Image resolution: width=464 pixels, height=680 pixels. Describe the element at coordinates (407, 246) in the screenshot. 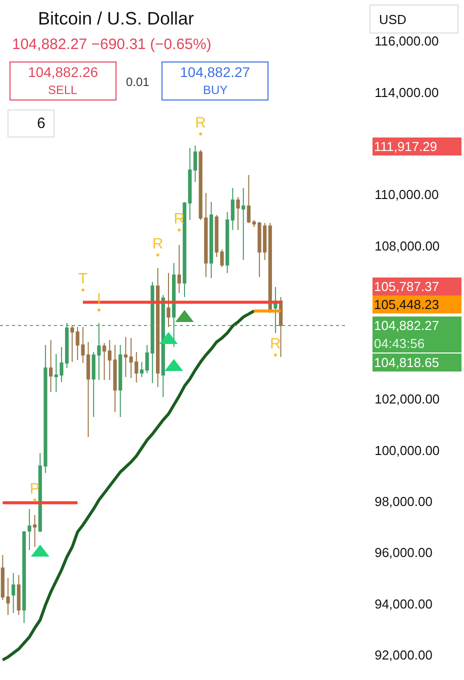

I see `y-tick-label: 108,000.00` at that location.